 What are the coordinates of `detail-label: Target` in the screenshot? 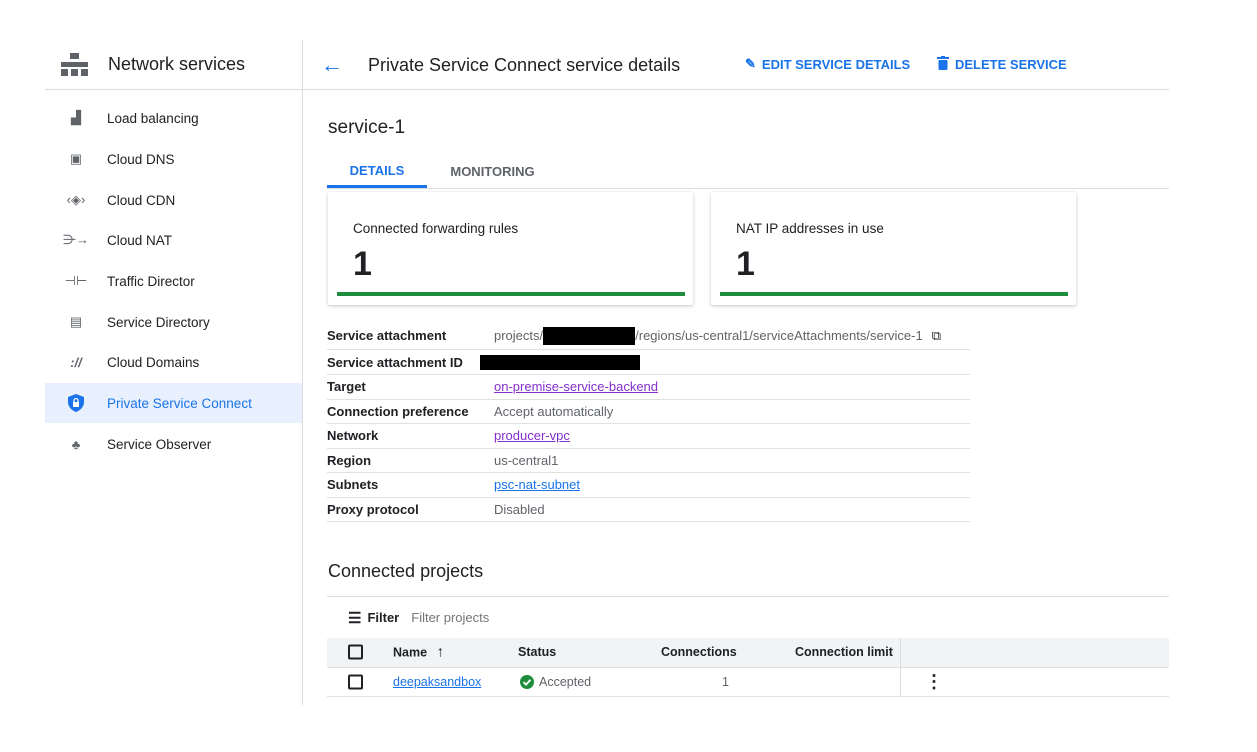 It's located at (346, 387).